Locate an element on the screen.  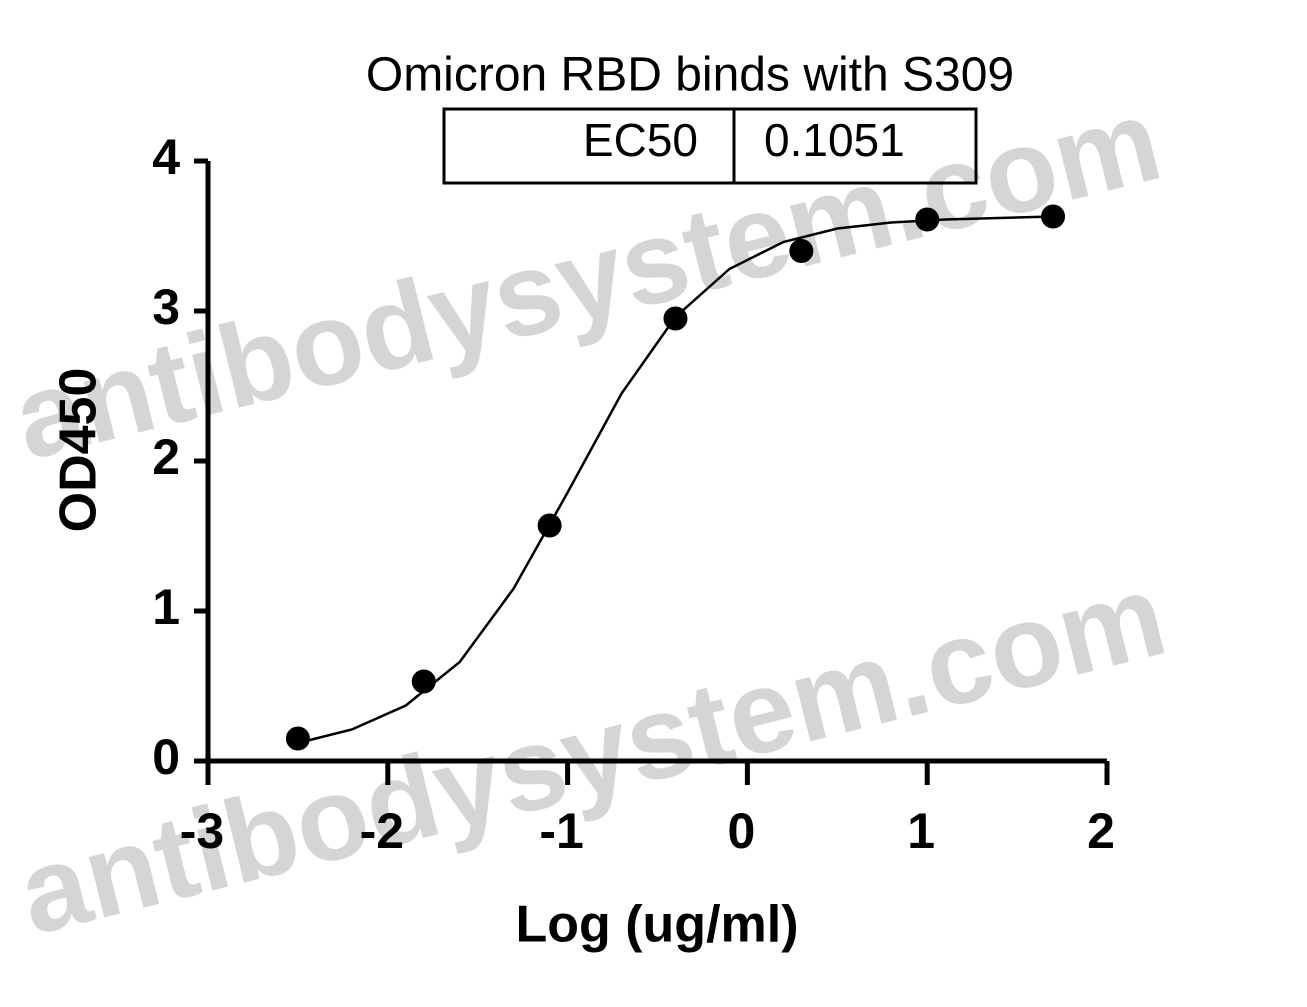
x-tick-label: -3 is located at coordinates (202, 831).